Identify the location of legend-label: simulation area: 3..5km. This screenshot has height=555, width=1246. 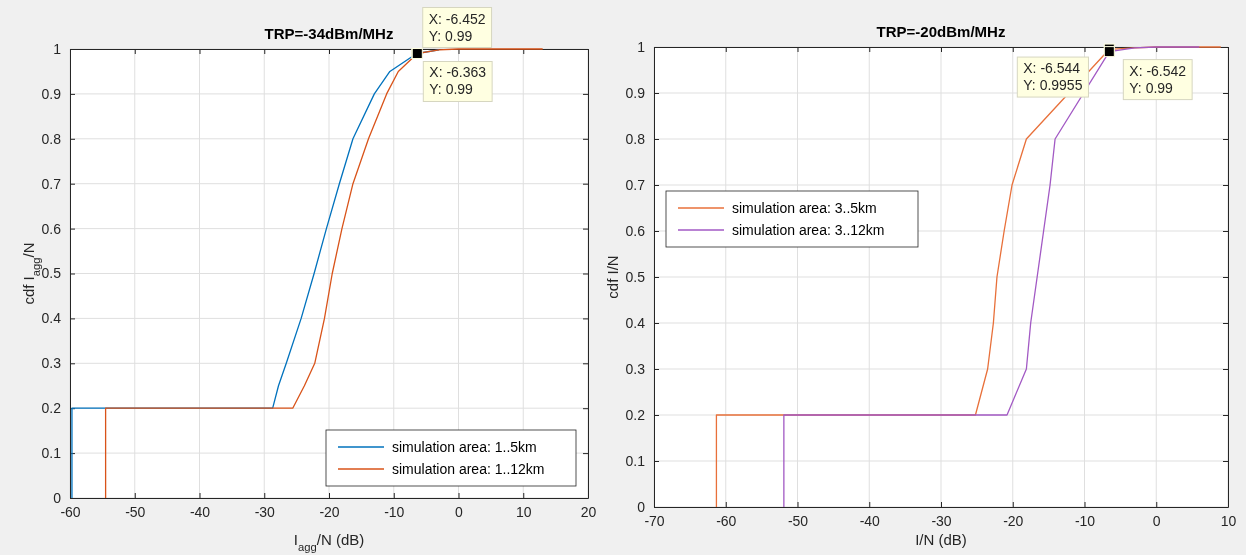
(804, 208).